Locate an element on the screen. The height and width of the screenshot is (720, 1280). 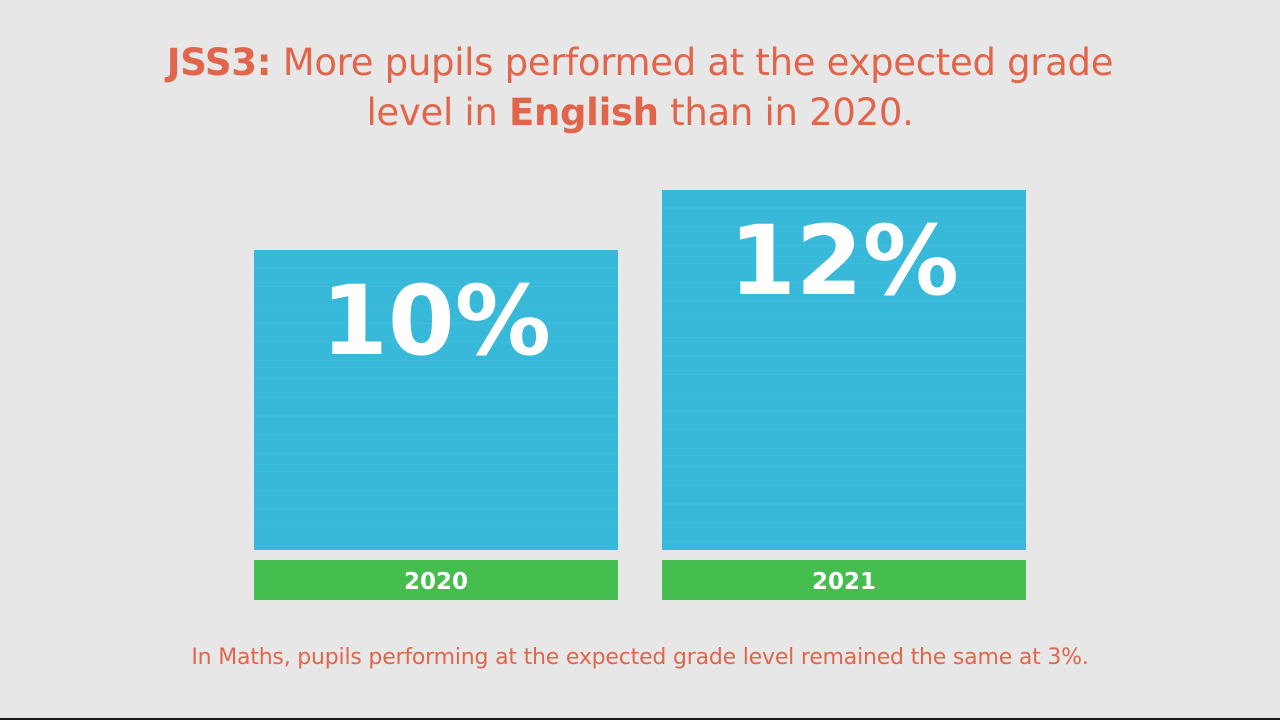
title-suffix: than in 2020. is located at coordinates (786, 112).